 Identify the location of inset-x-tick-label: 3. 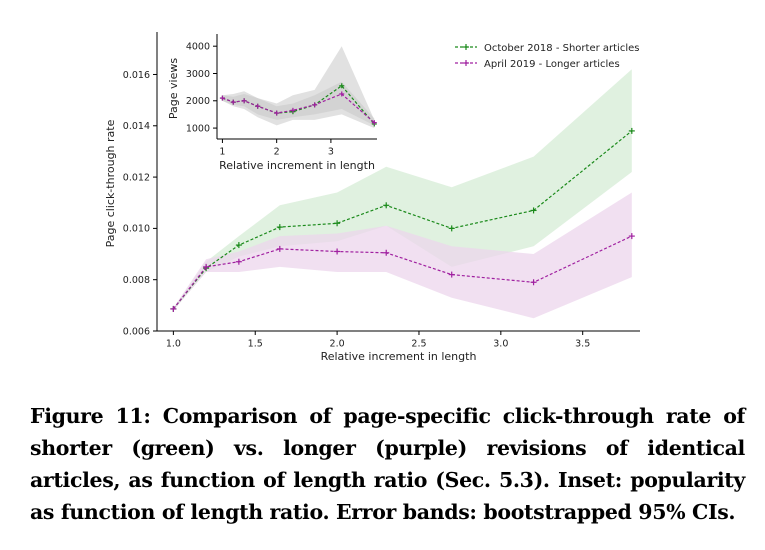
(331, 152).